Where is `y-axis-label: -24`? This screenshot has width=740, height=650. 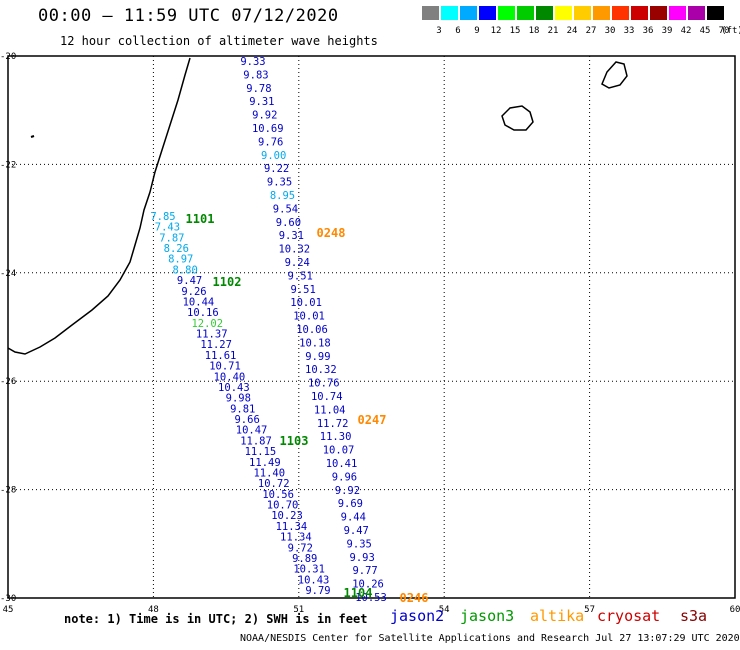
y-axis-label: -24 is located at coordinates (8, 274).